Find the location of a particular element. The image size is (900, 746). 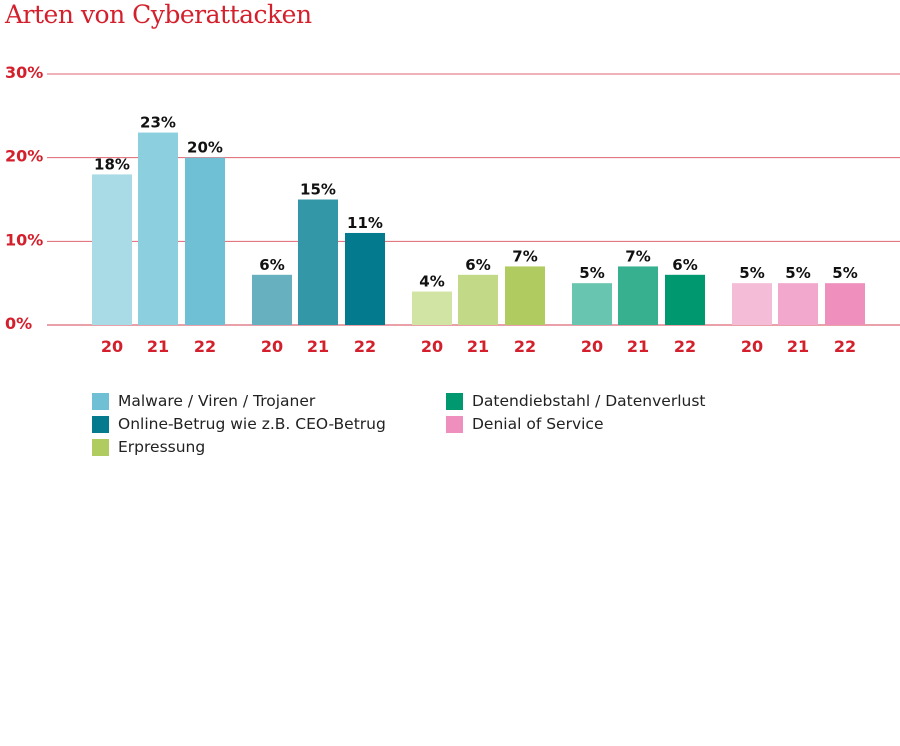

legend-label: Erpressung is located at coordinates (162, 447).